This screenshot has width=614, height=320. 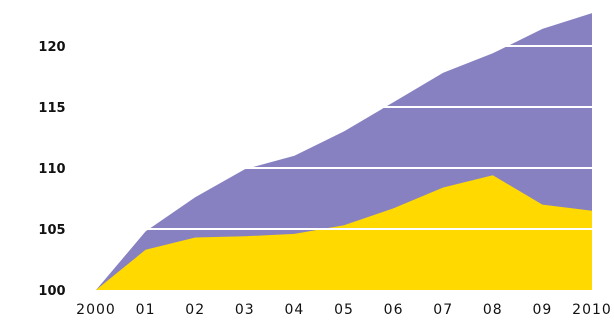 I want to click on x-tick-label: 03, so click(x=245, y=310).